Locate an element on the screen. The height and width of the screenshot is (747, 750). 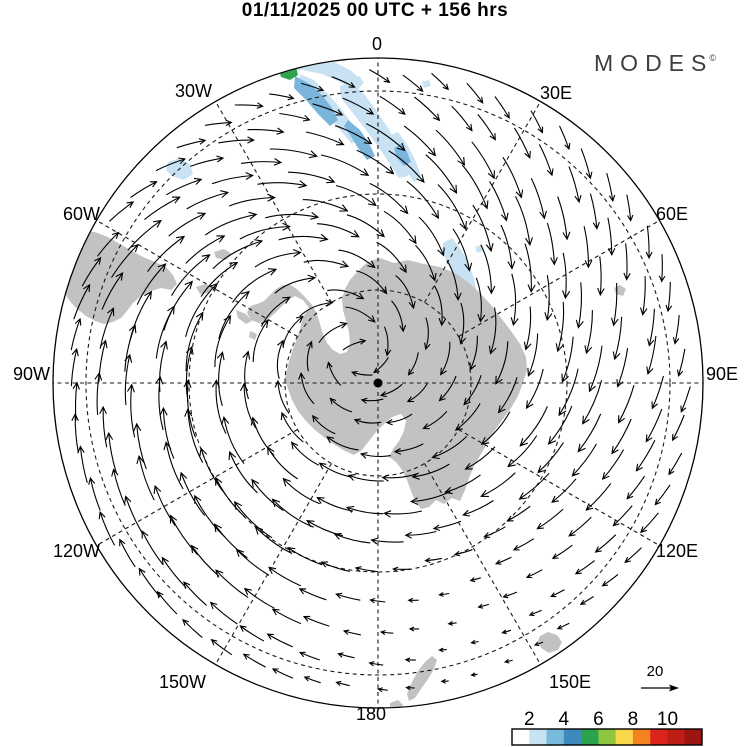
shading-patch-medium is located at coordinates (402, 155).